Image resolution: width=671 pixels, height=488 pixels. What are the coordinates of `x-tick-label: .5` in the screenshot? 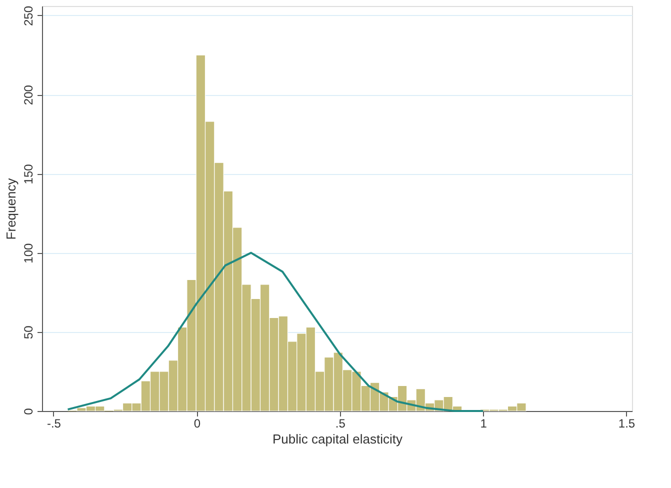 It's located at (340, 423).